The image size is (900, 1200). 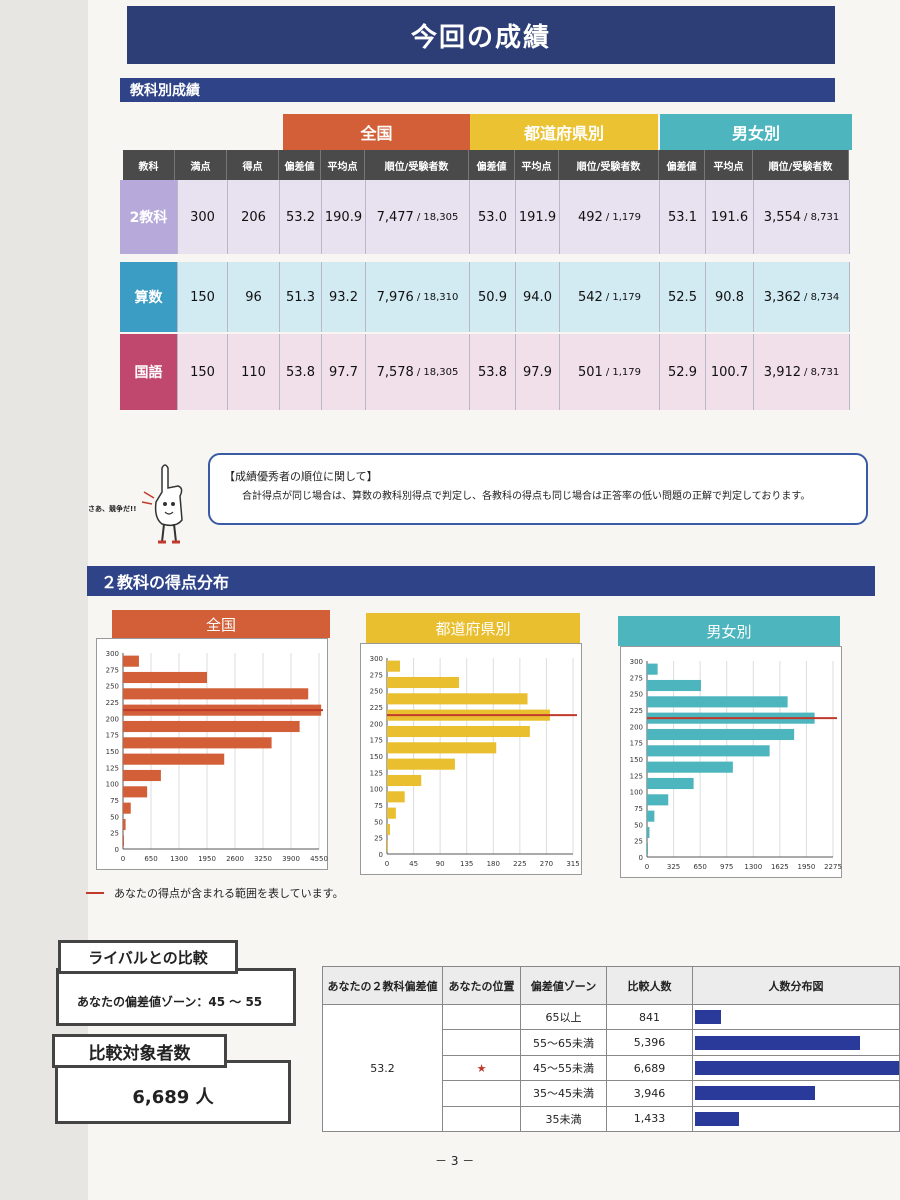 I want to click on page-number: － 3 －, so click(x=455, y=1161).